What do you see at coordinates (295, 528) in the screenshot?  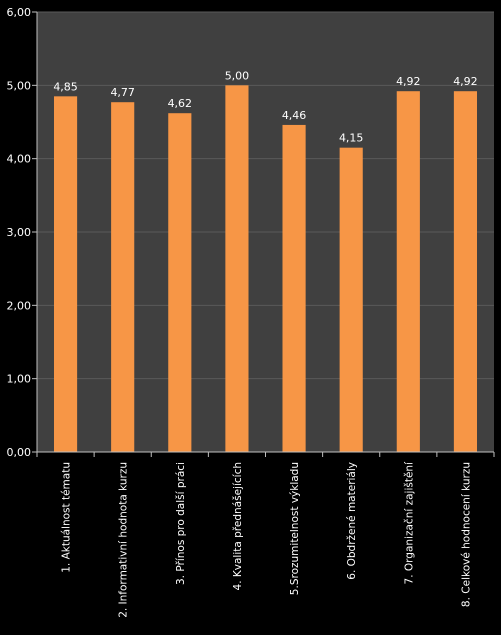 I see `x-tick-label: 5.Srozumitelnost výkladu` at bounding box center [295, 528].